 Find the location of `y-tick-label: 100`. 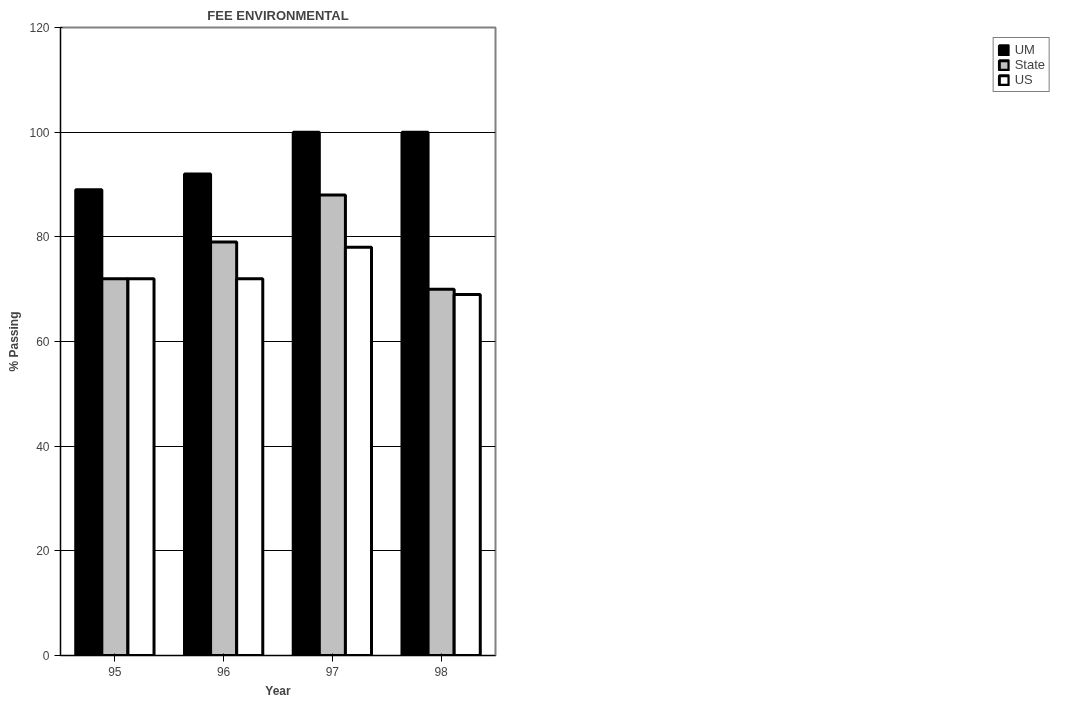

y-tick-label: 100 is located at coordinates (39, 132).